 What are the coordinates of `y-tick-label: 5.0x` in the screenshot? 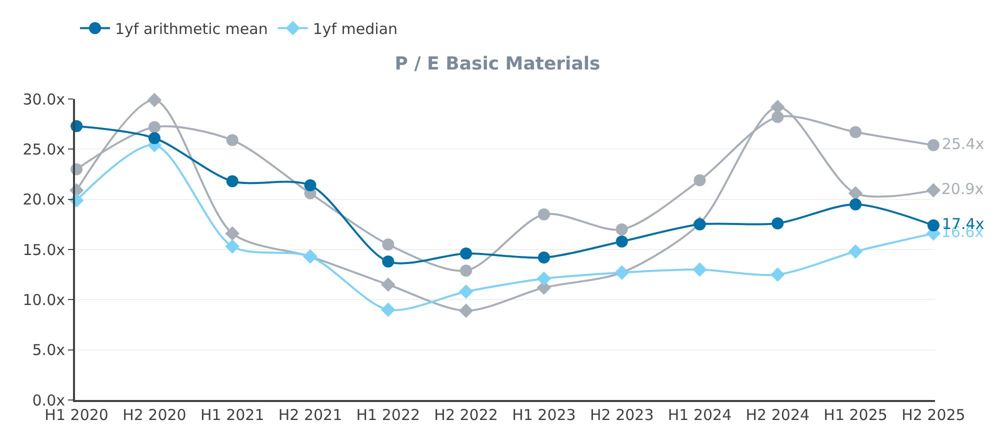 It's located at (49, 350).